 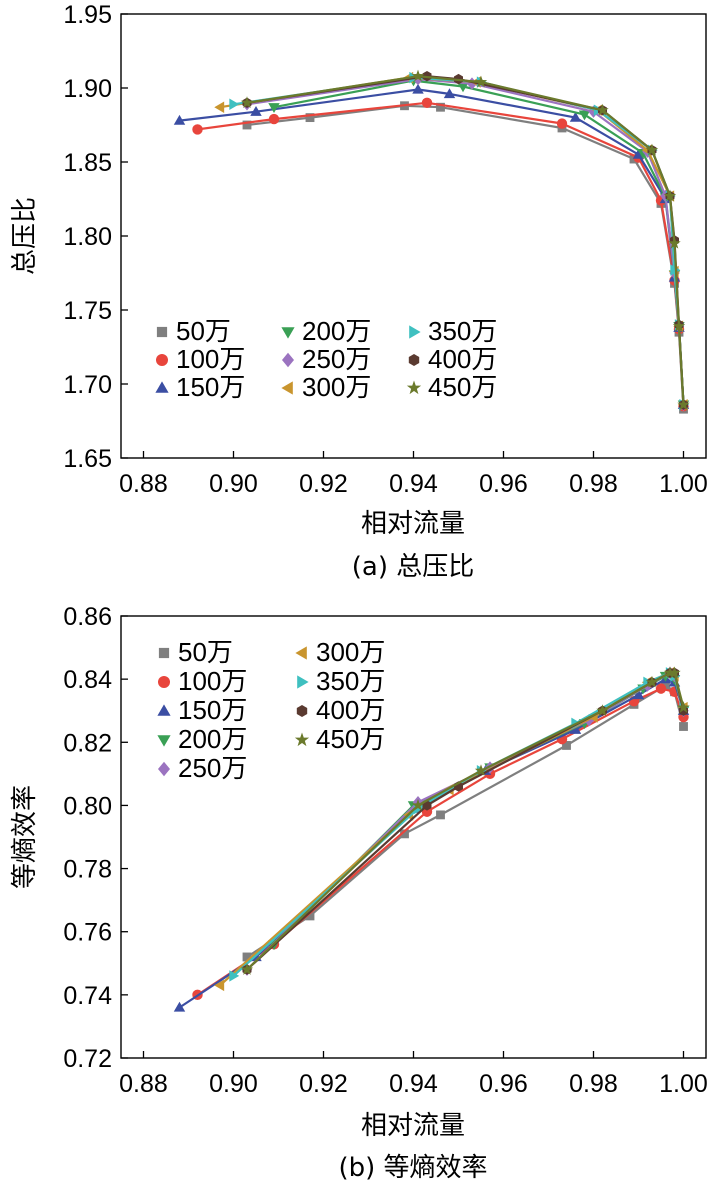 I want to click on y-tick-label: 0.78, so click(x=87, y=870).